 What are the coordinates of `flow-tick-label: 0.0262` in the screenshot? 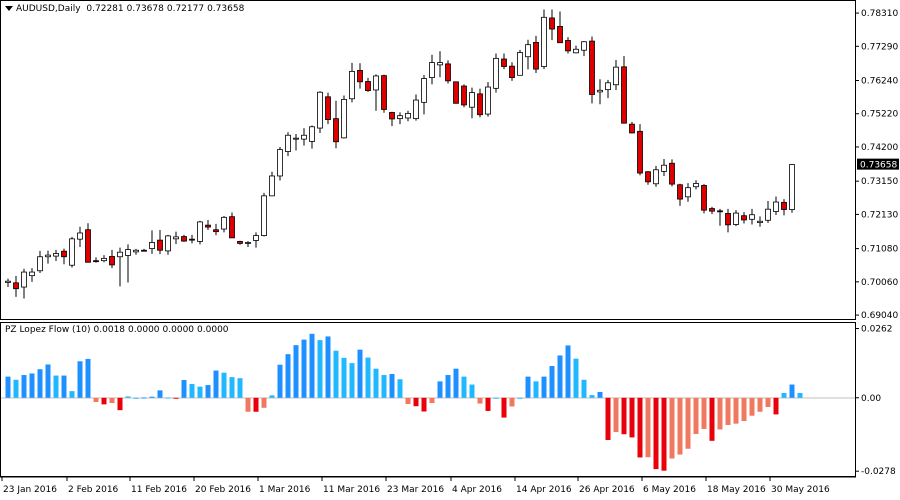 It's located at (877, 330).